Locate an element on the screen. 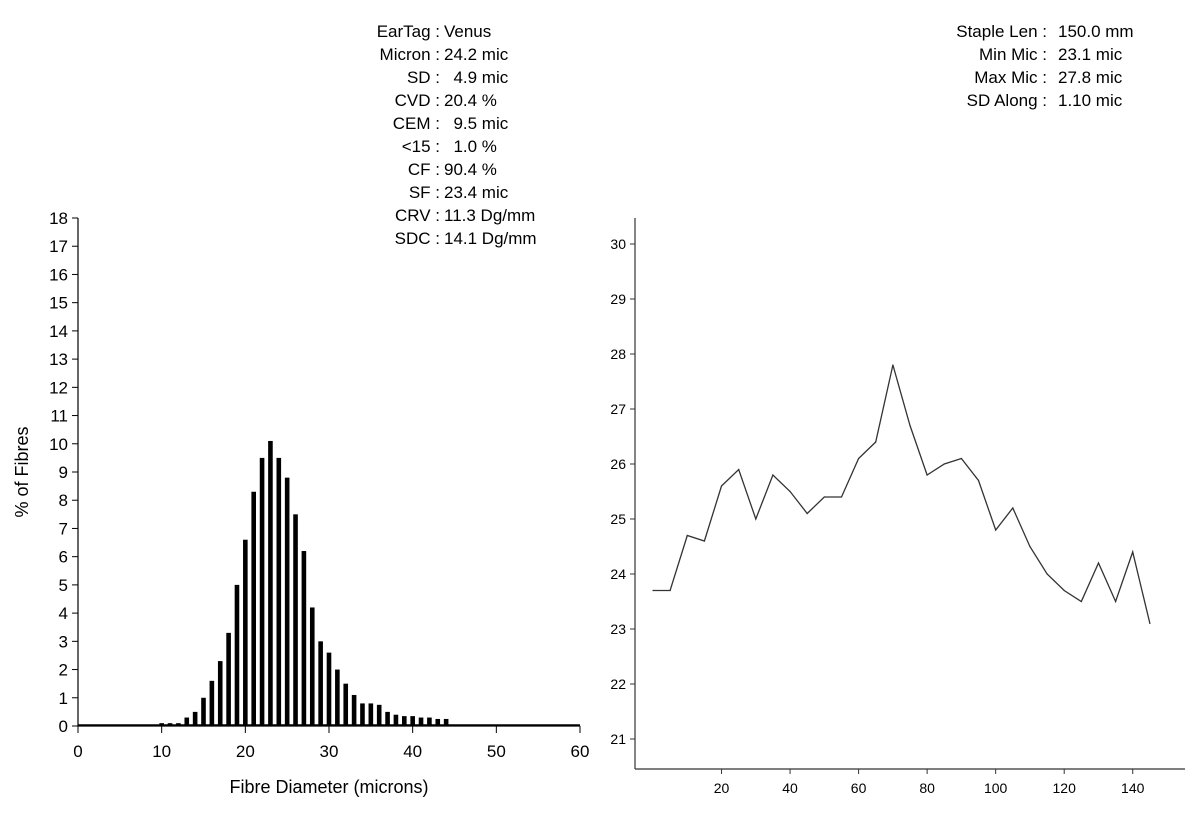 This screenshot has height=817, width=1200. histogram-x-axis-title: Fibre Diameter (microns) is located at coordinates (328, 787).